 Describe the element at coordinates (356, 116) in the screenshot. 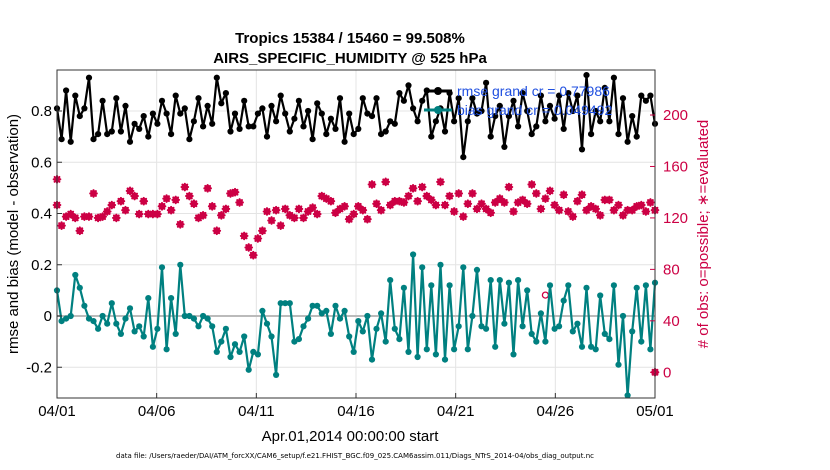

I see `rmse-series` at that location.